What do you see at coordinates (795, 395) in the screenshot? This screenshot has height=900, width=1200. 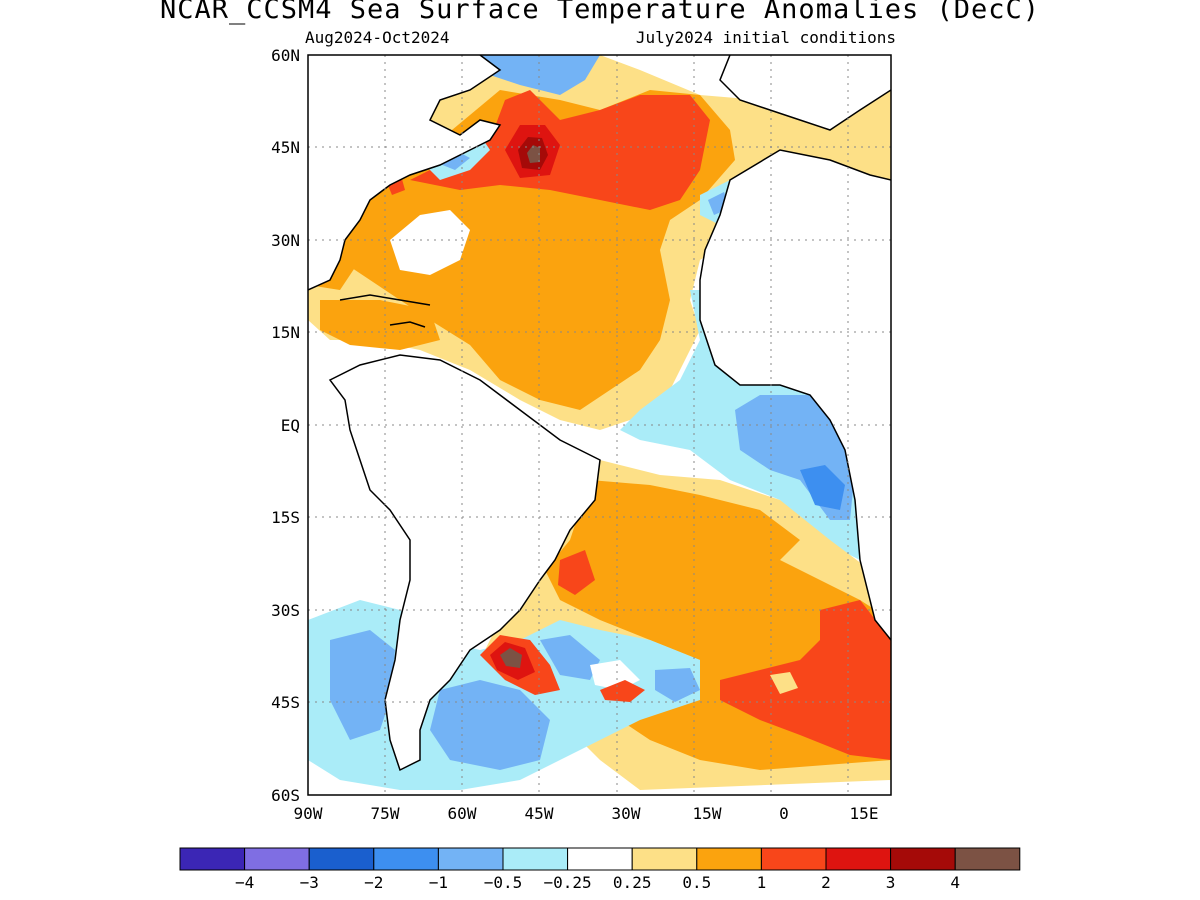 I see `africa-land` at bounding box center [795, 395].